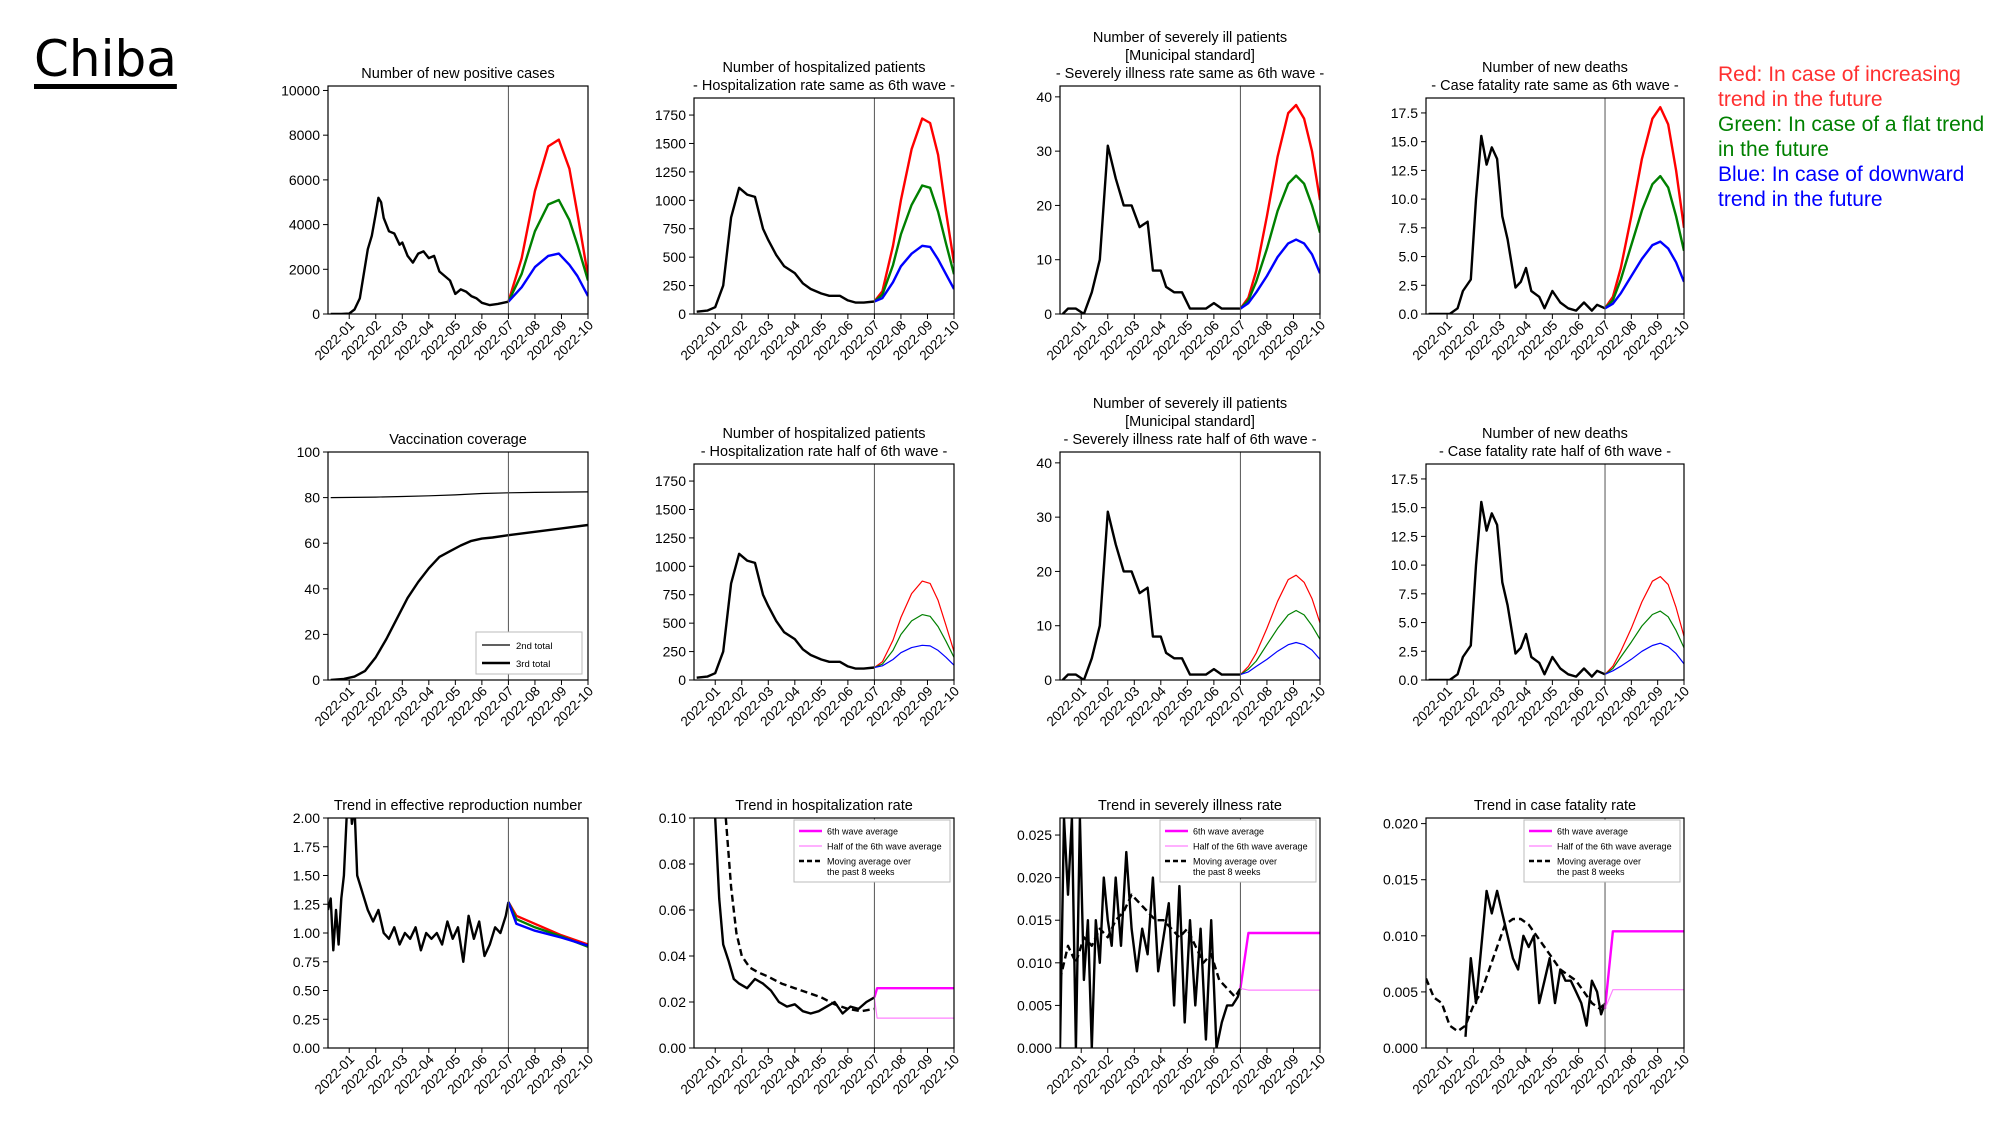  Describe the element at coordinates (304, 269) in the screenshot. I see `y-tick-label: 2000` at that location.